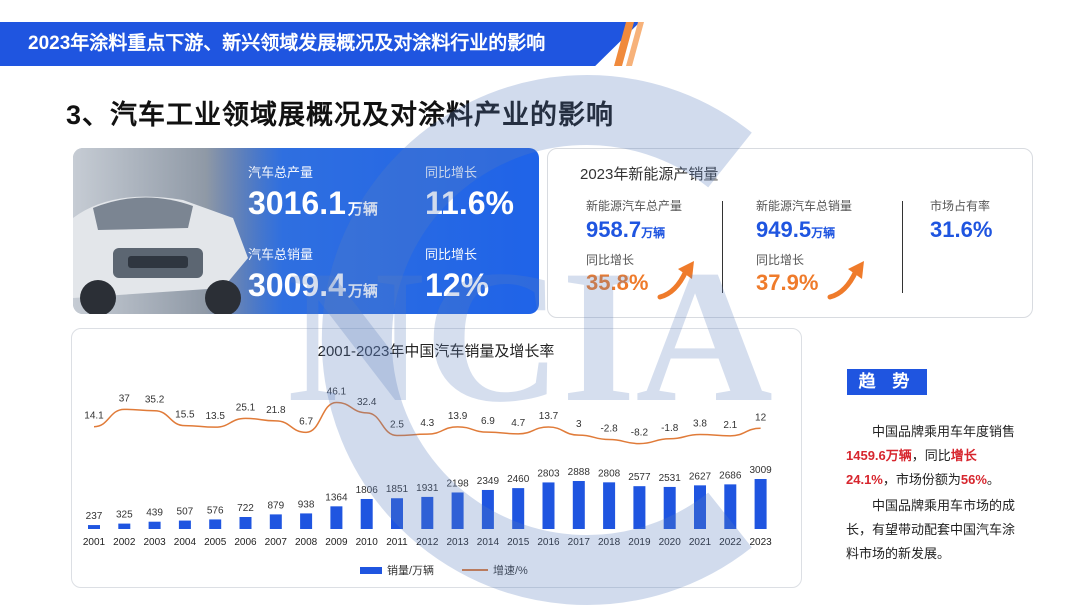  I want to click on bar-value-label: 2803, so click(548, 473).